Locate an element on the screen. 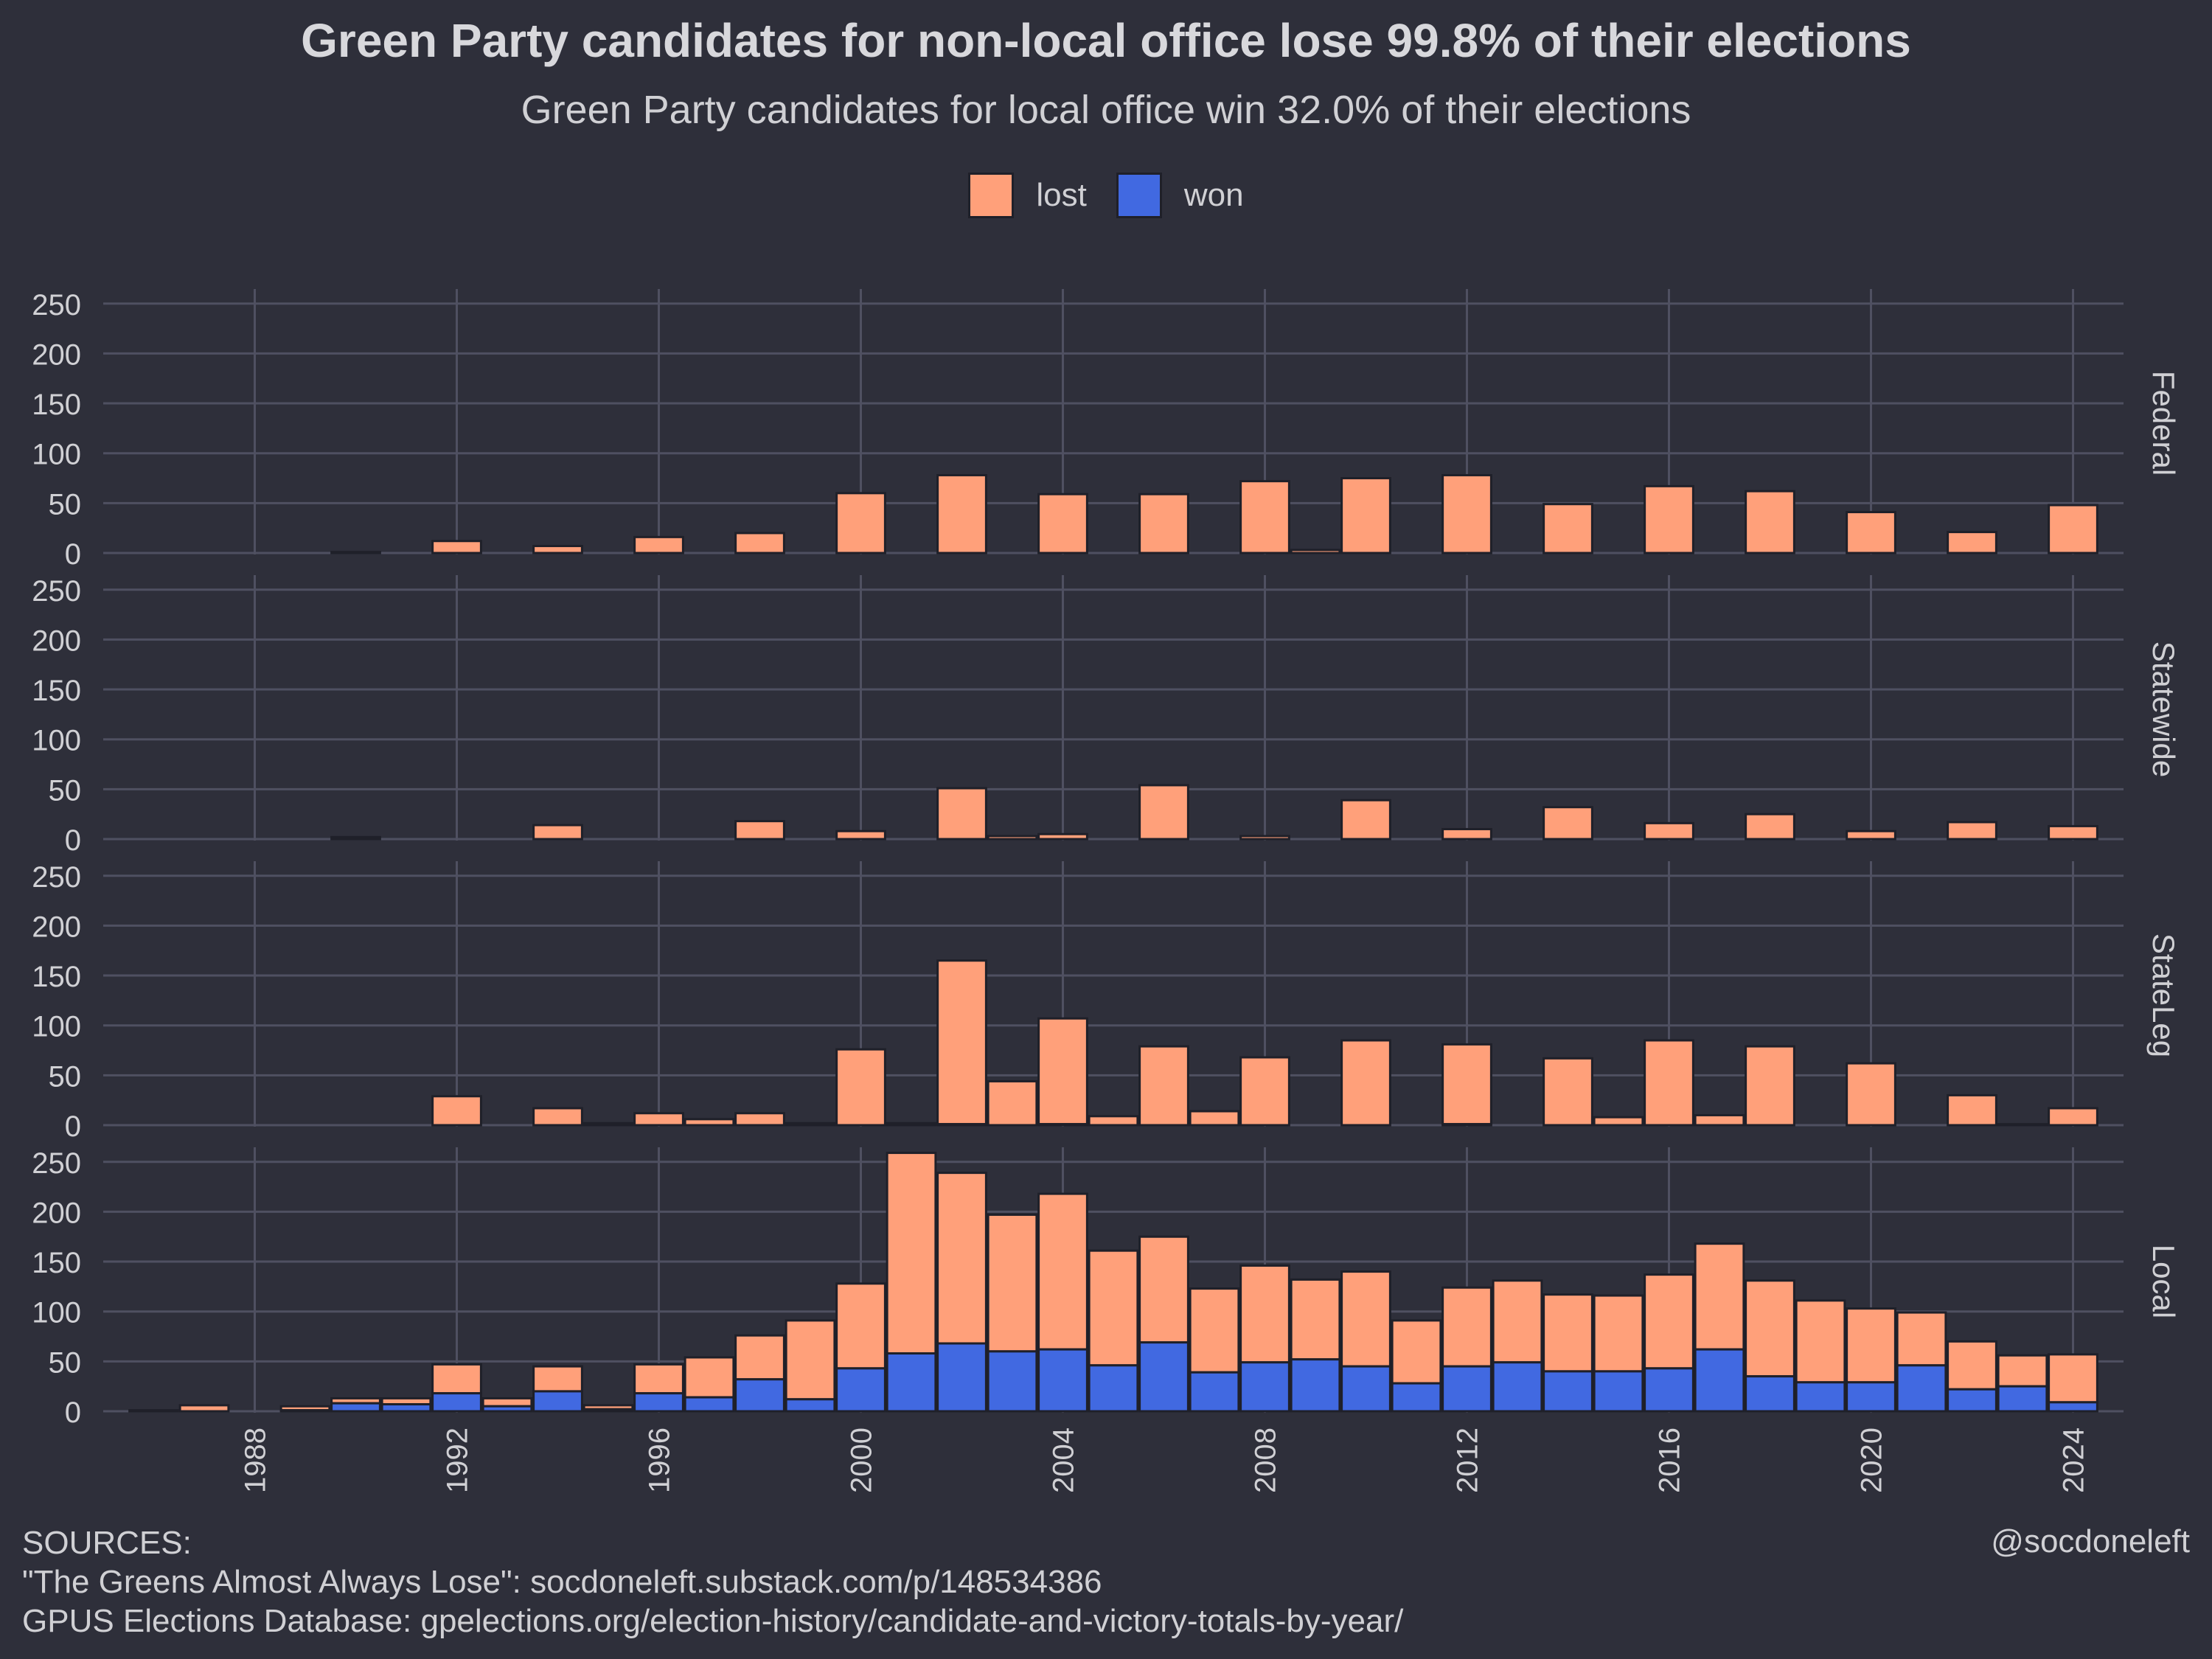 The image size is (2212, 1659). bar-statewide-2010-lost is located at coordinates (1365, 820).